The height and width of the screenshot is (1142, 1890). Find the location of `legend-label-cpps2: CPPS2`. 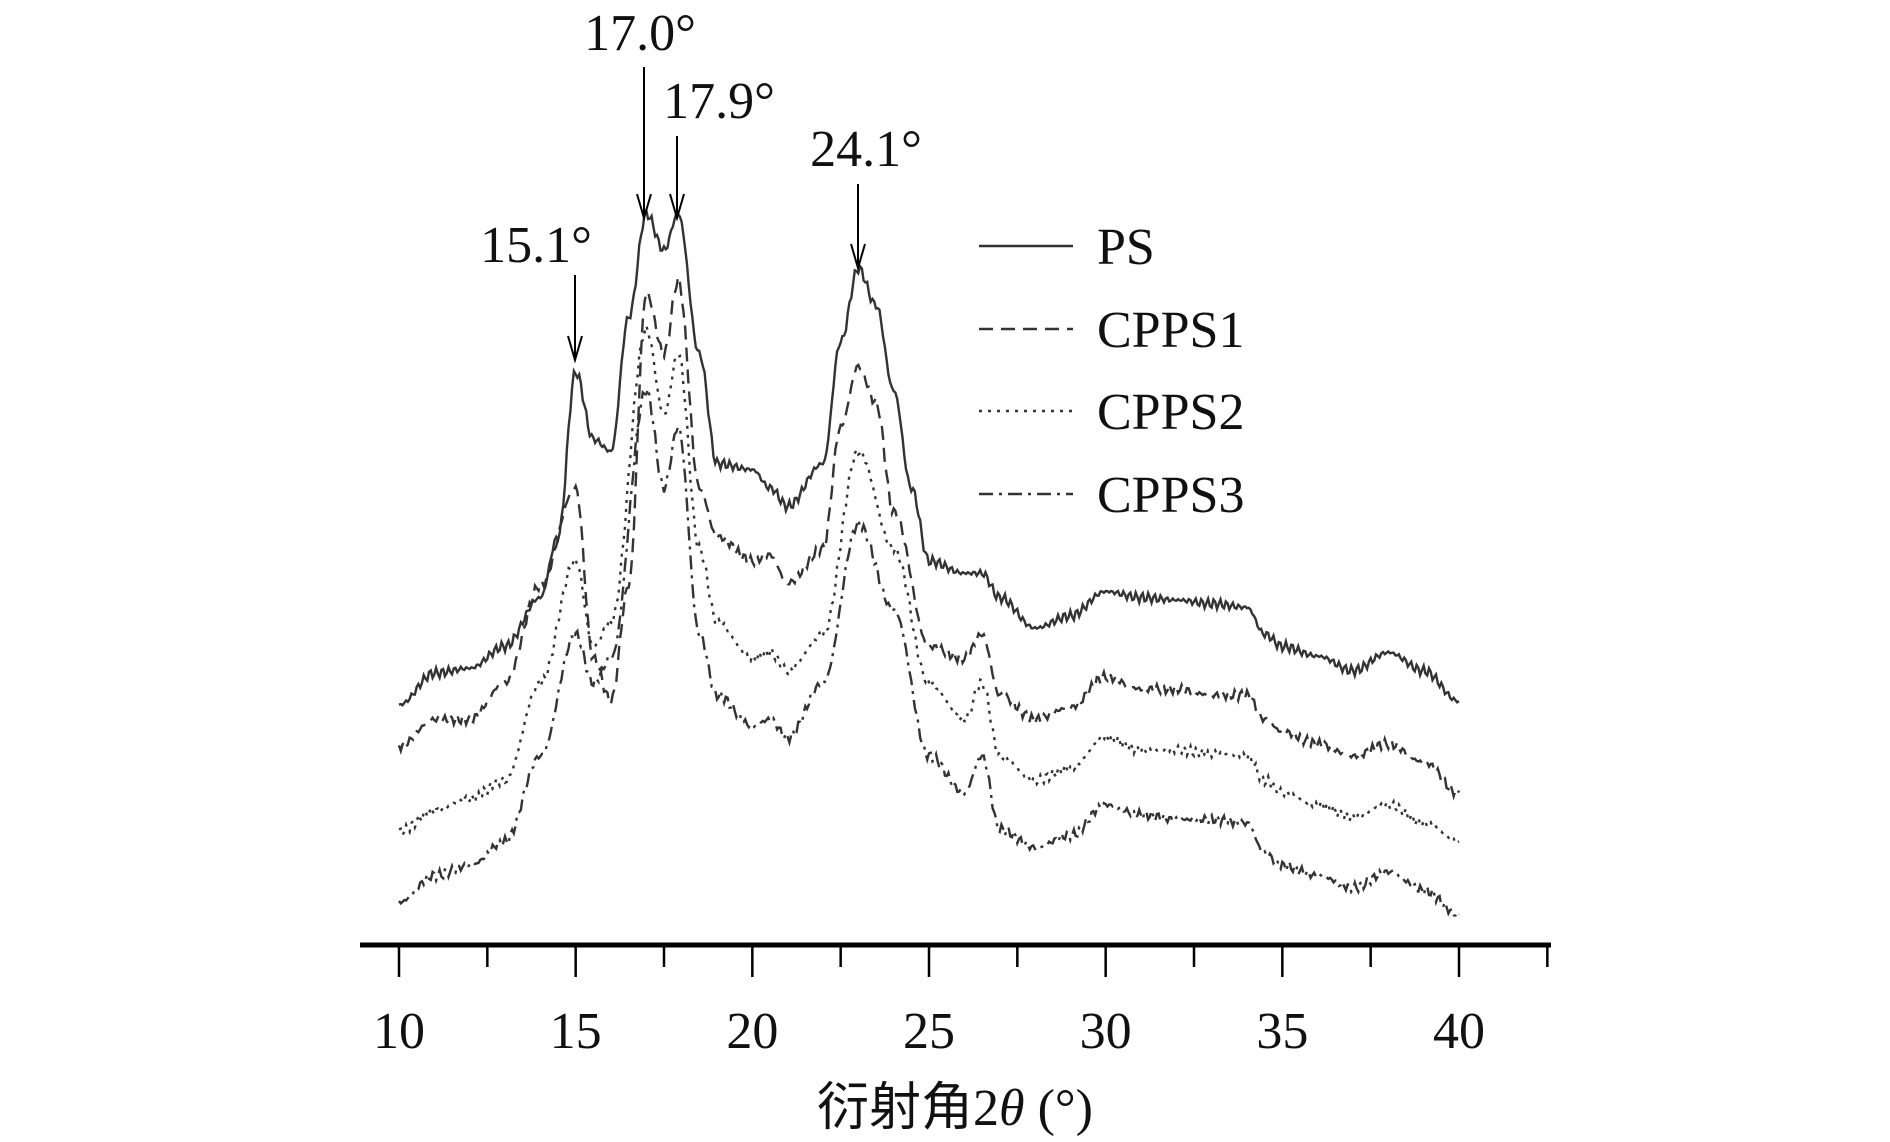

legend-label-cpps2: CPPS2 is located at coordinates (1170, 412).